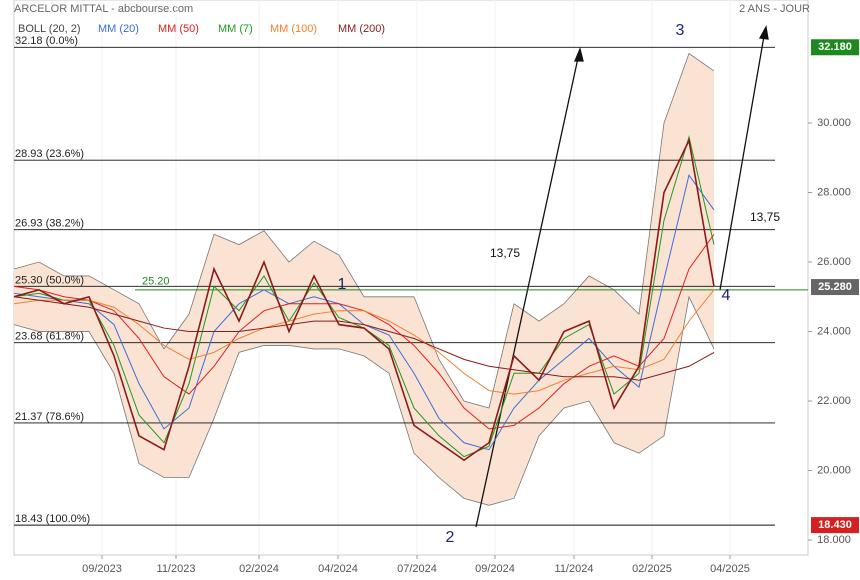  What do you see at coordinates (834, 331) in the screenshot?
I see `y-tick-label: 24.000` at bounding box center [834, 331].